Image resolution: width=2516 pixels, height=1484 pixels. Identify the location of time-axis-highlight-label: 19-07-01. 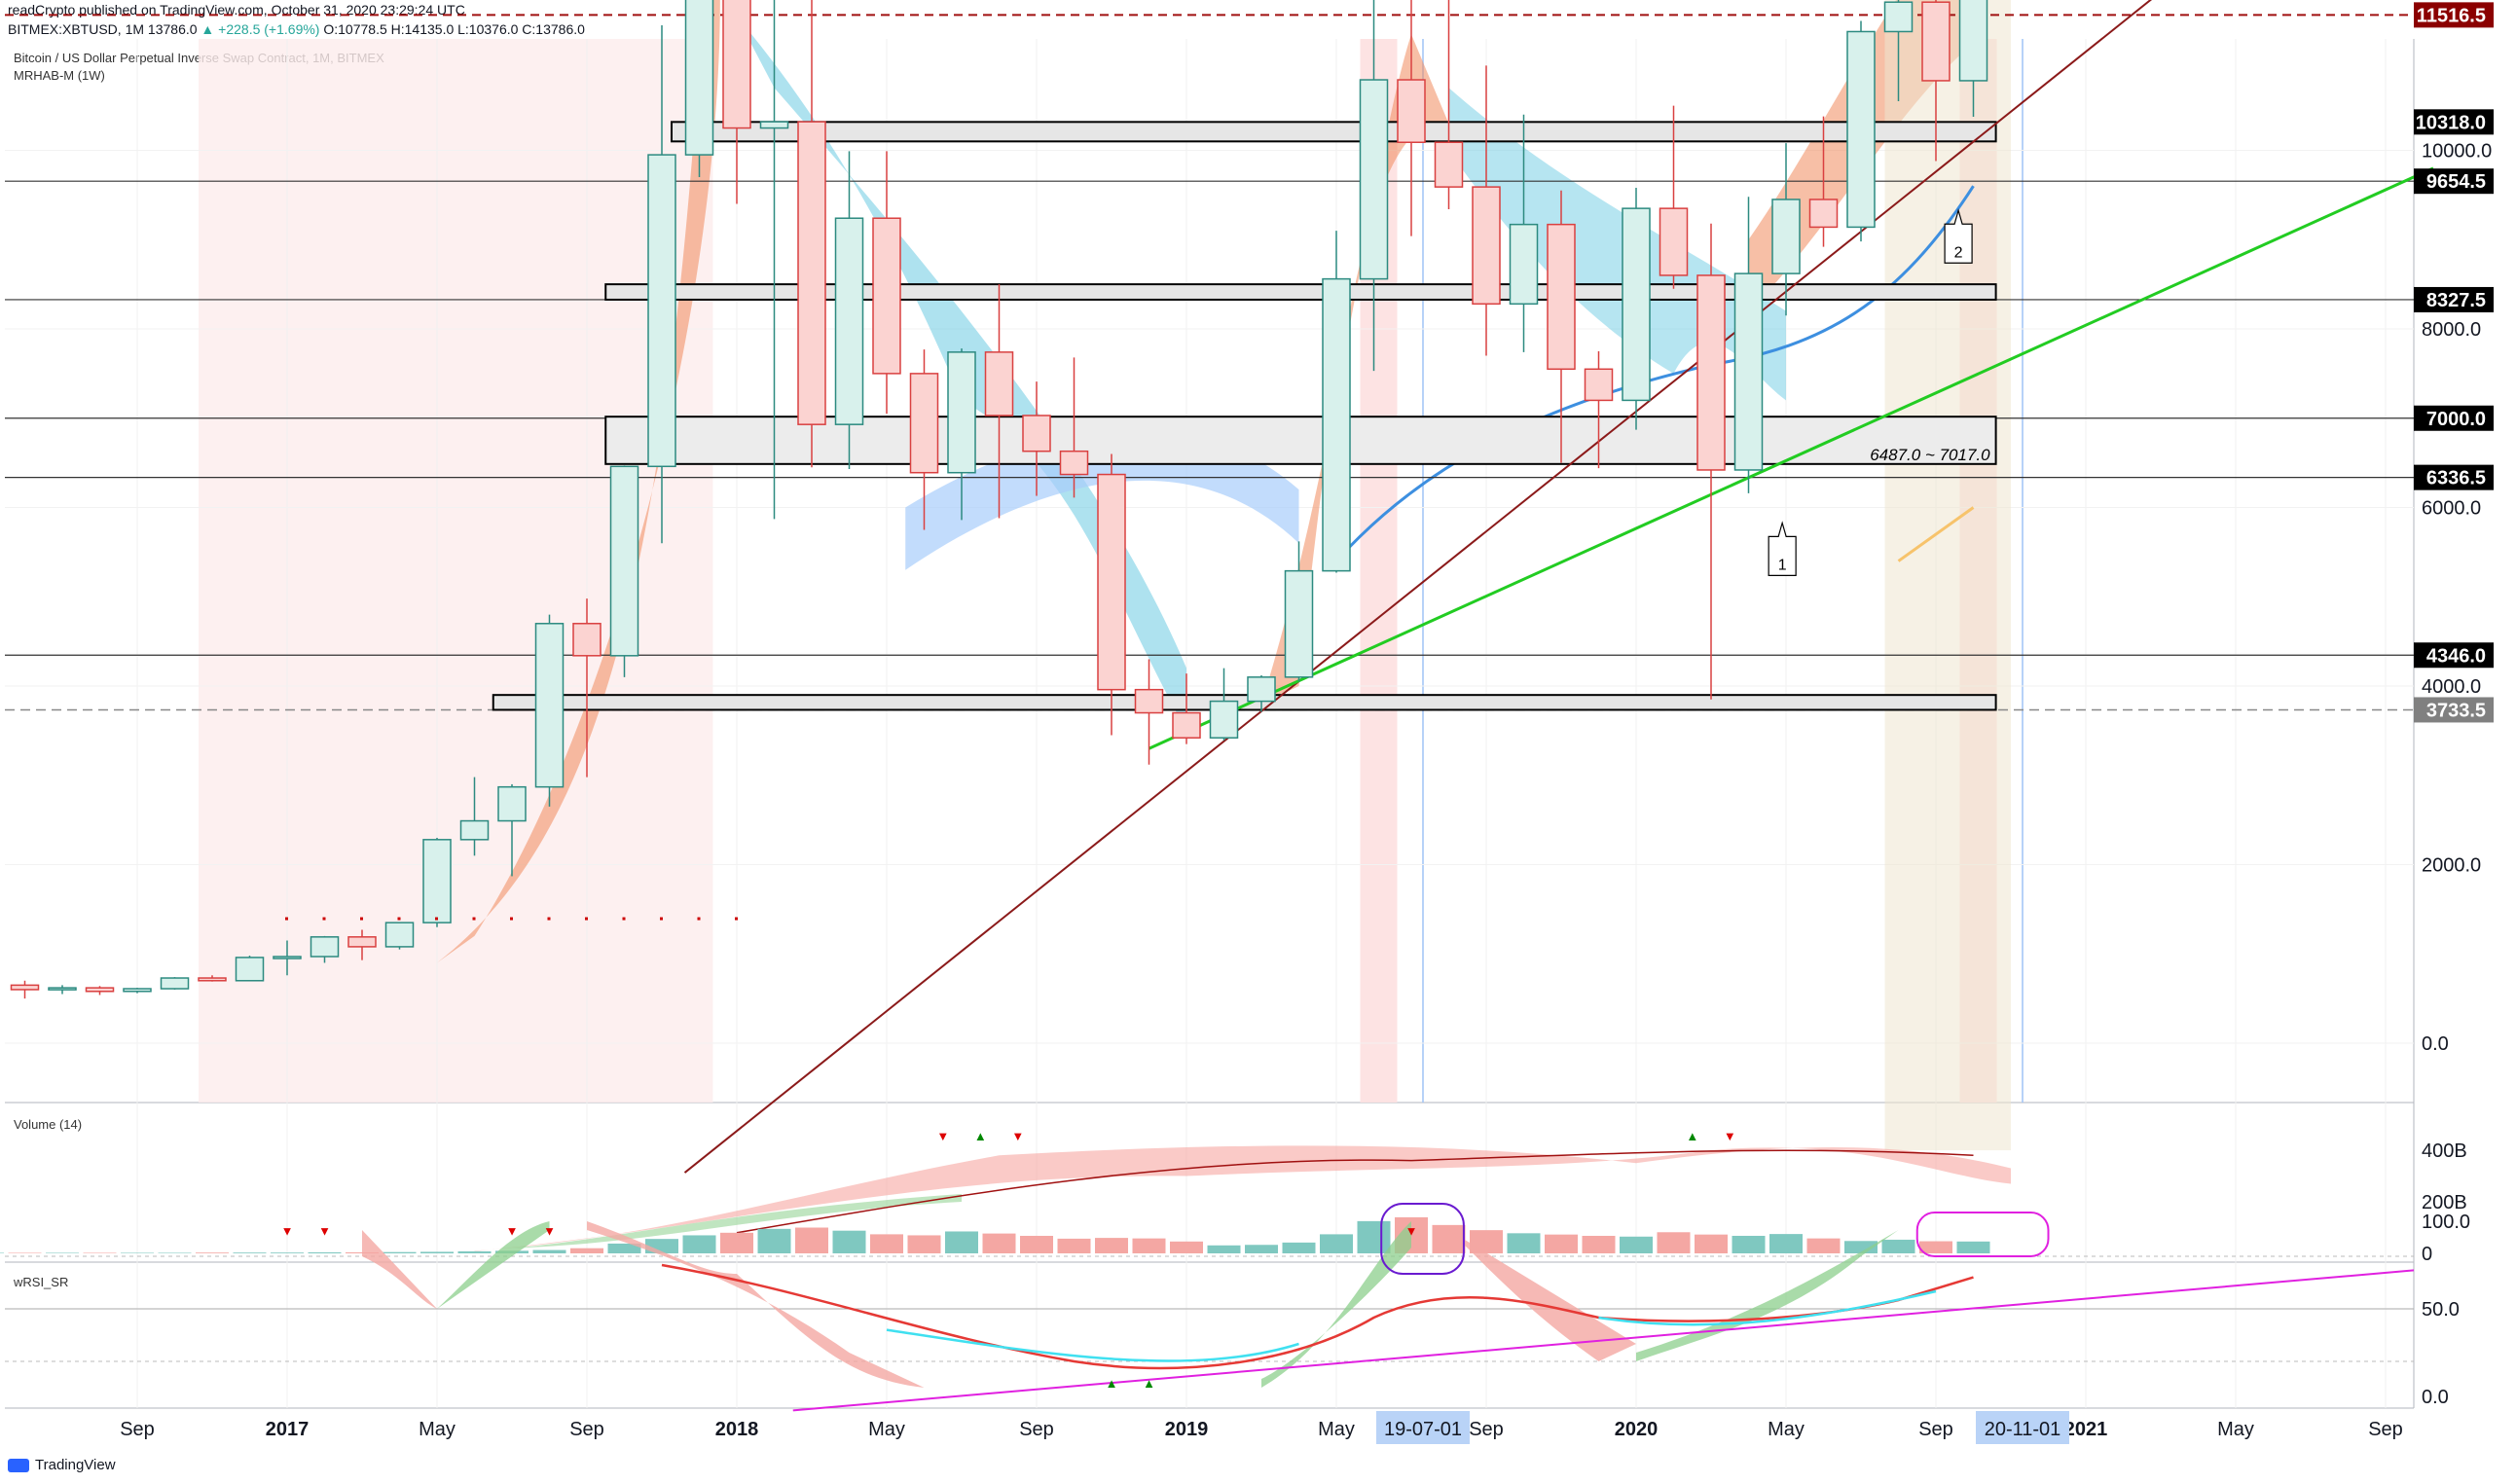
(1423, 1429).